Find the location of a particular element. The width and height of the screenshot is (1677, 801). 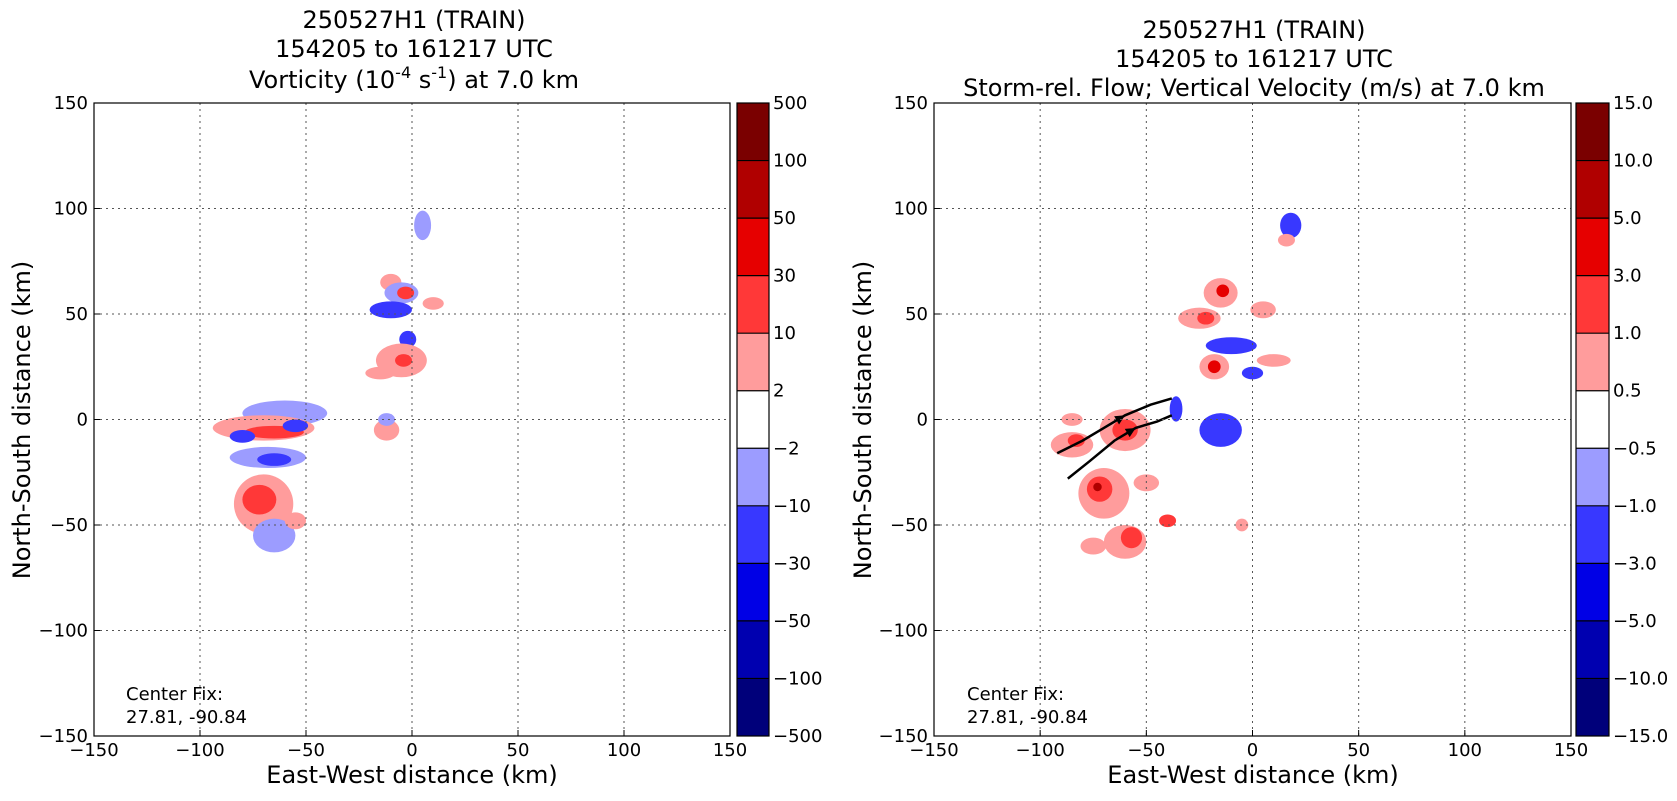

center-fix-label: Center Fix: is located at coordinates (174, 694).